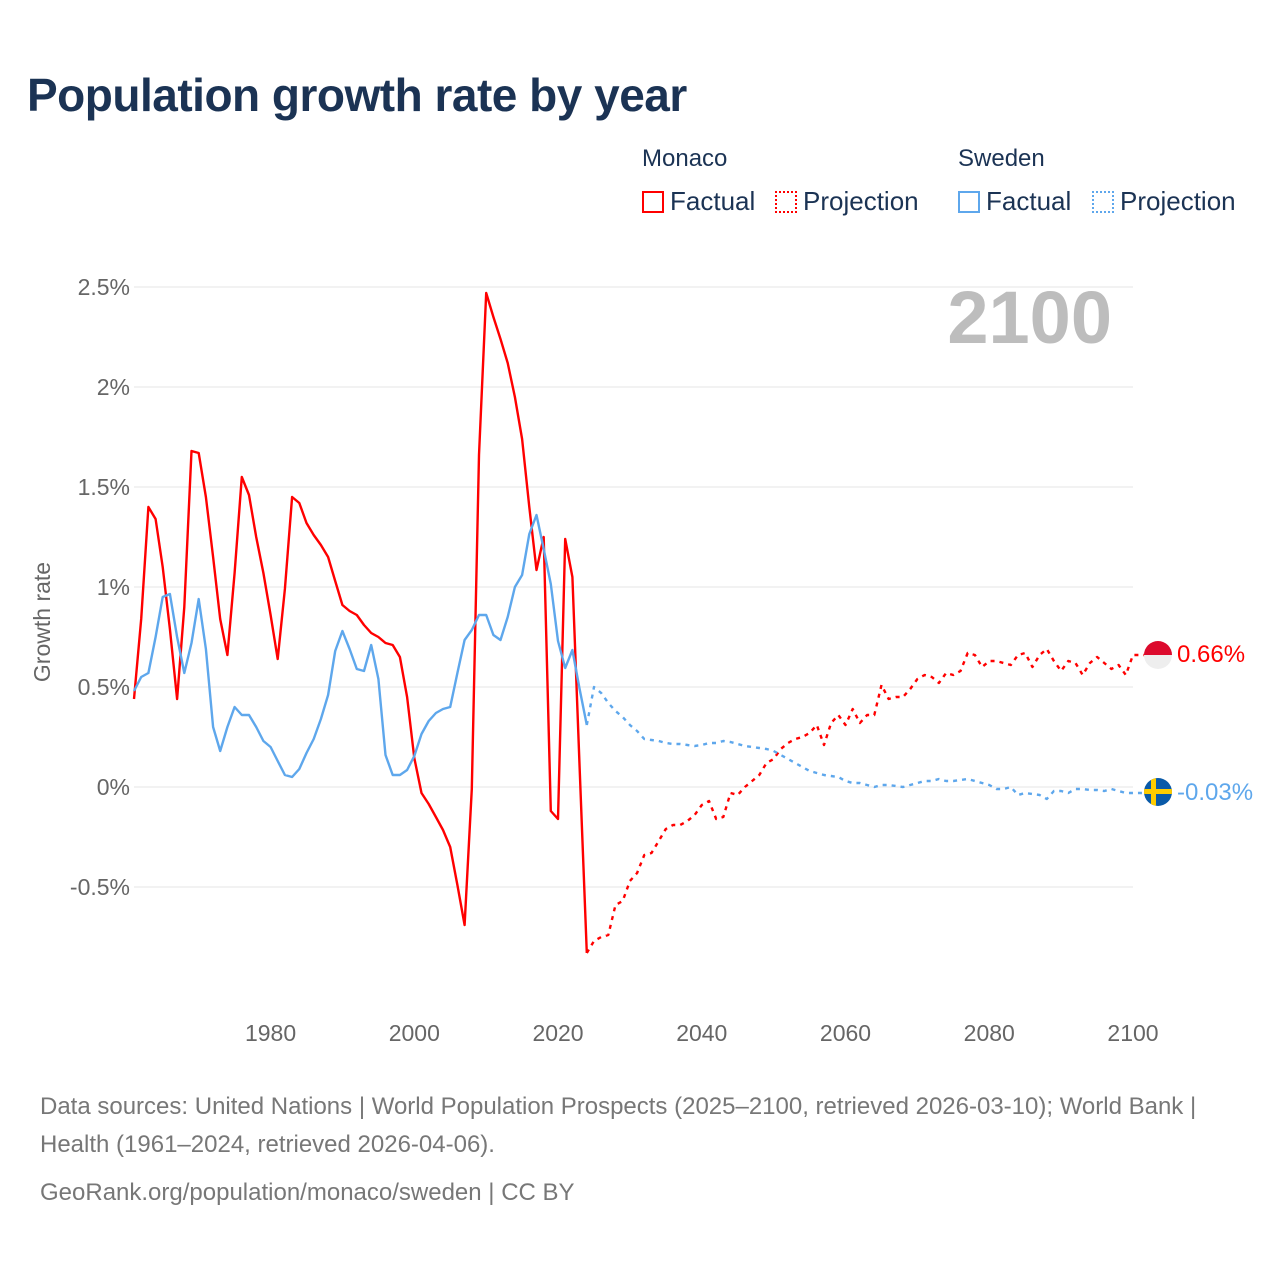 This screenshot has height=1280, width=1280. I want to click on x-tick-label: 2040, so click(701, 1033).